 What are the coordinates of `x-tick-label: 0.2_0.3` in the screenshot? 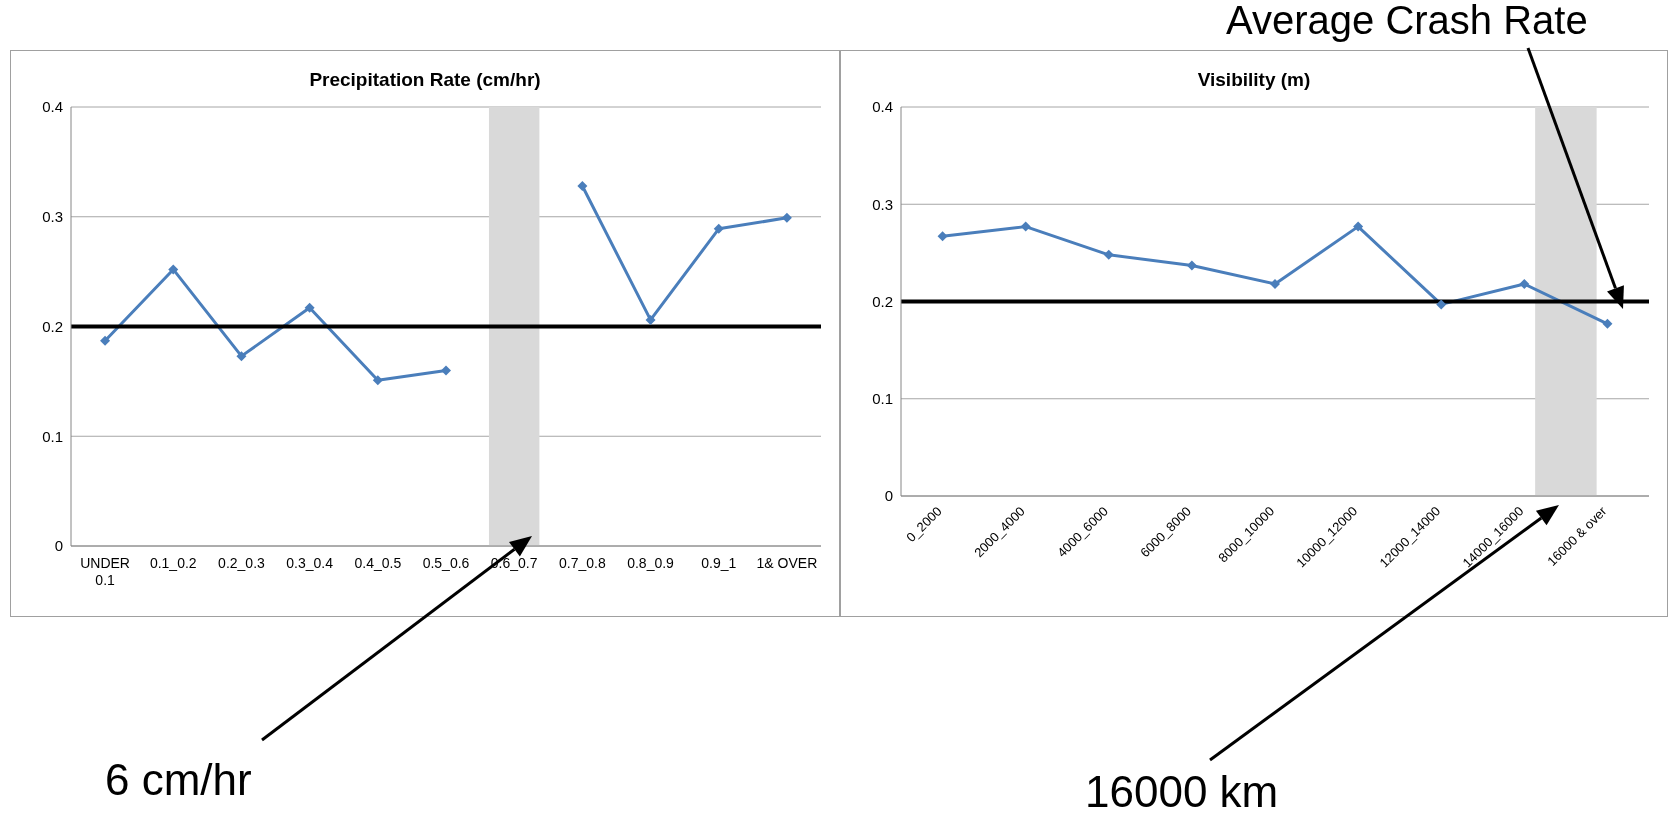 It's located at (242, 563).